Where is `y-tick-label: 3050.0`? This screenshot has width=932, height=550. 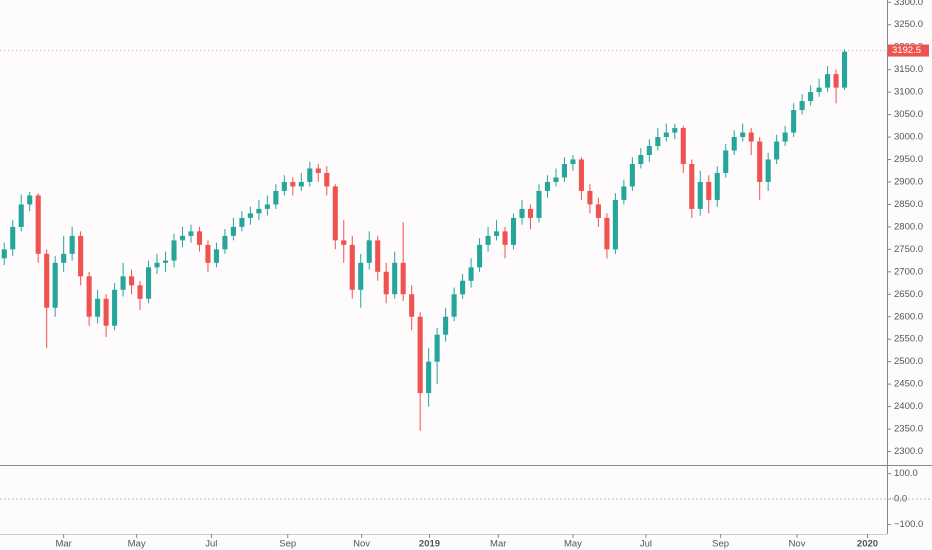
y-tick-label: 3050.0 is located at coordinates (908, 114).